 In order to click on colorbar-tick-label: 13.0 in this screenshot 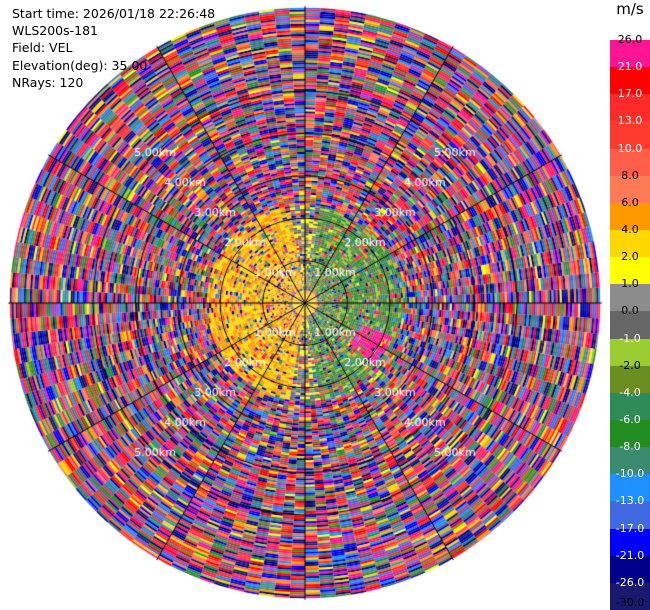, I will do `click(630, 121)`.